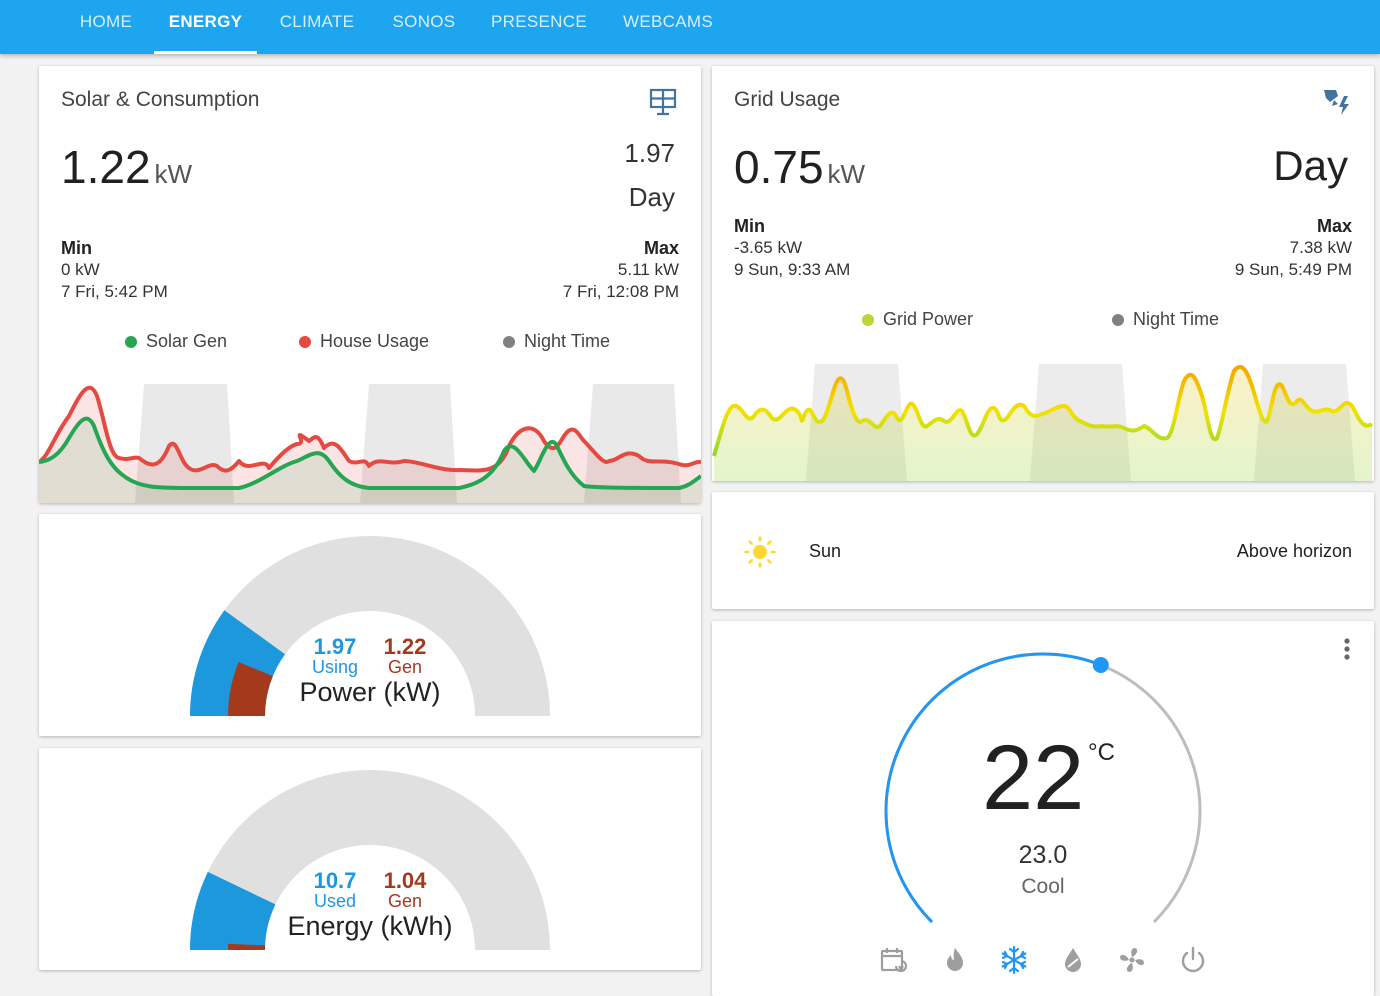 This screenshot has width=1380, height=996. I want to click on tab-home: HOME, so click(106, 21).